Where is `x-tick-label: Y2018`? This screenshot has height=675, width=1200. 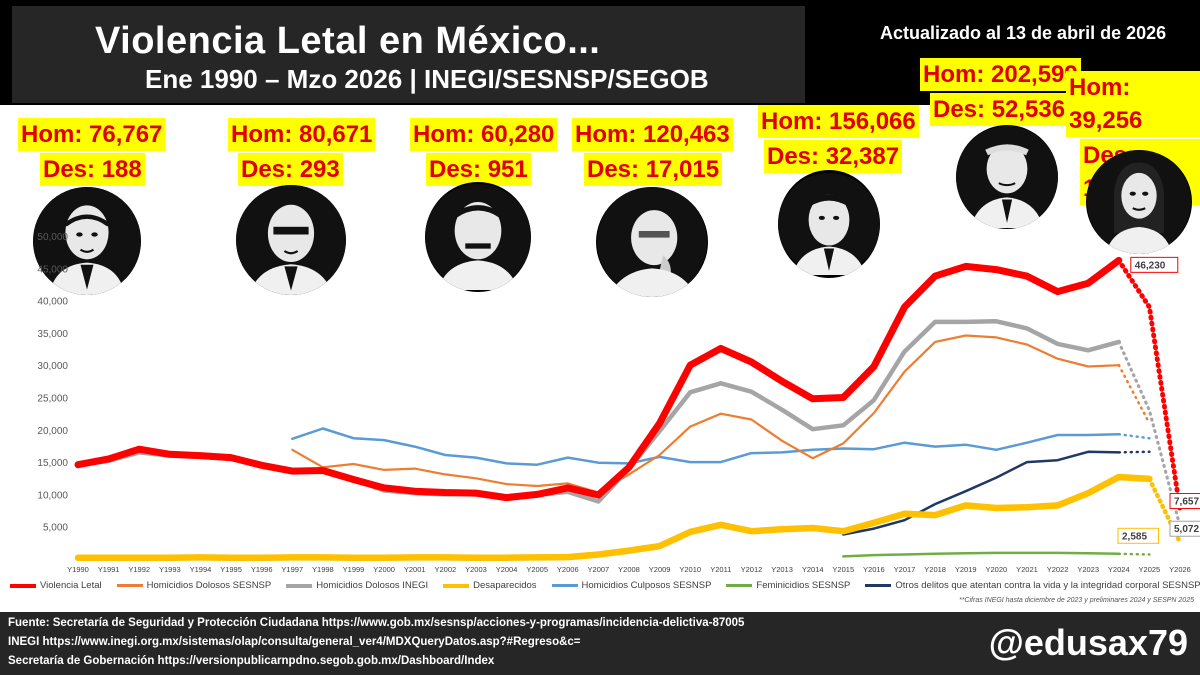
x-tick-label: Y2018 is located at coordinates (935, 569).